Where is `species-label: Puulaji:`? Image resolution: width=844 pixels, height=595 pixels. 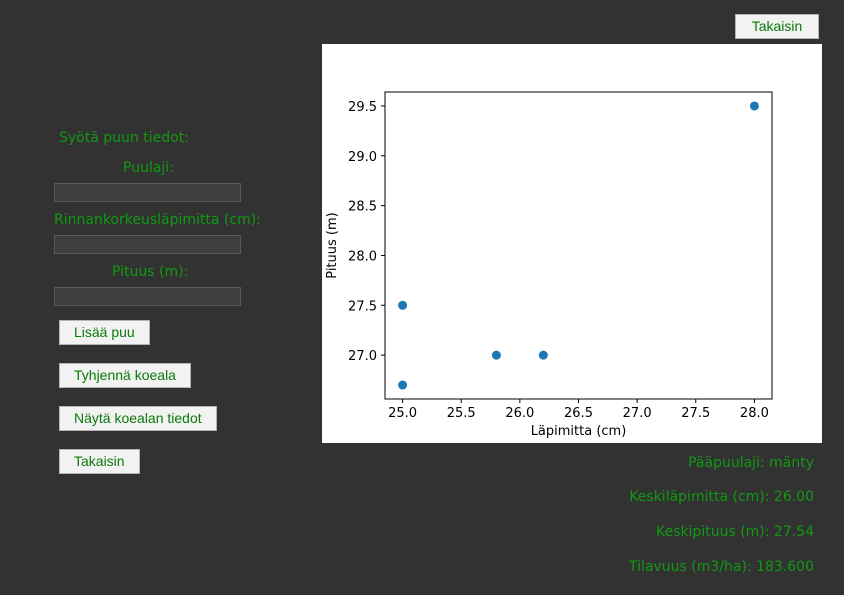 species-label: Puulaji: is located at coordinates (148, 168).